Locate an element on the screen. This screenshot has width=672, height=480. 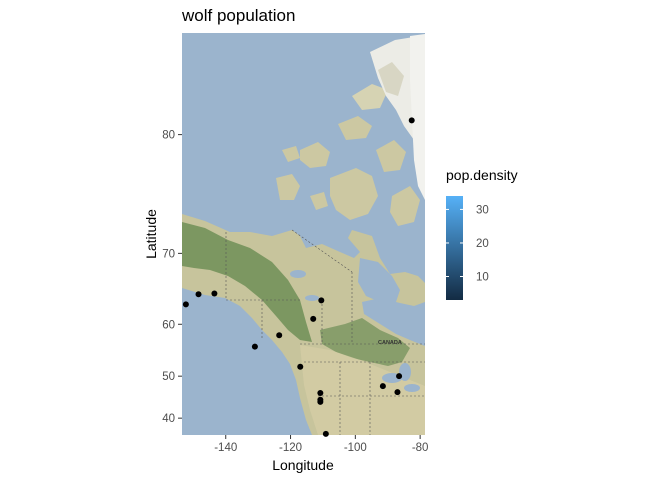
x-tick-label: -80 is located at coordinates (420, 448).